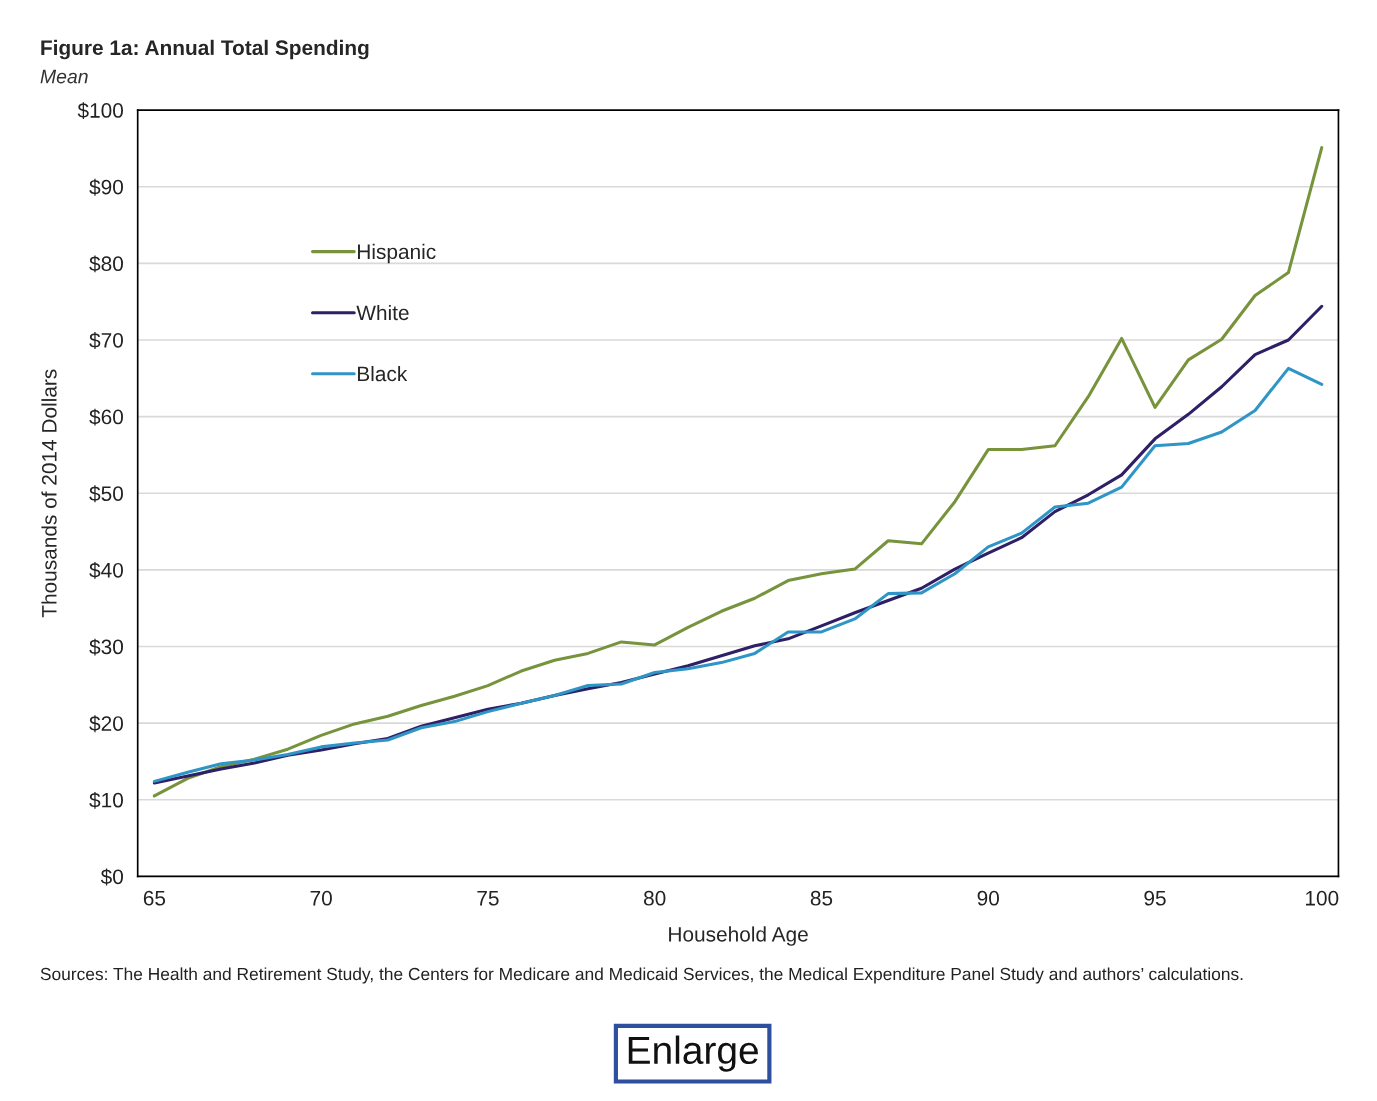 The height and width of the screenshot is (1101, 1377). Describe the element at coordinates (111, 877) in the screenshot. I see `y-tick-label: $0` at that location.